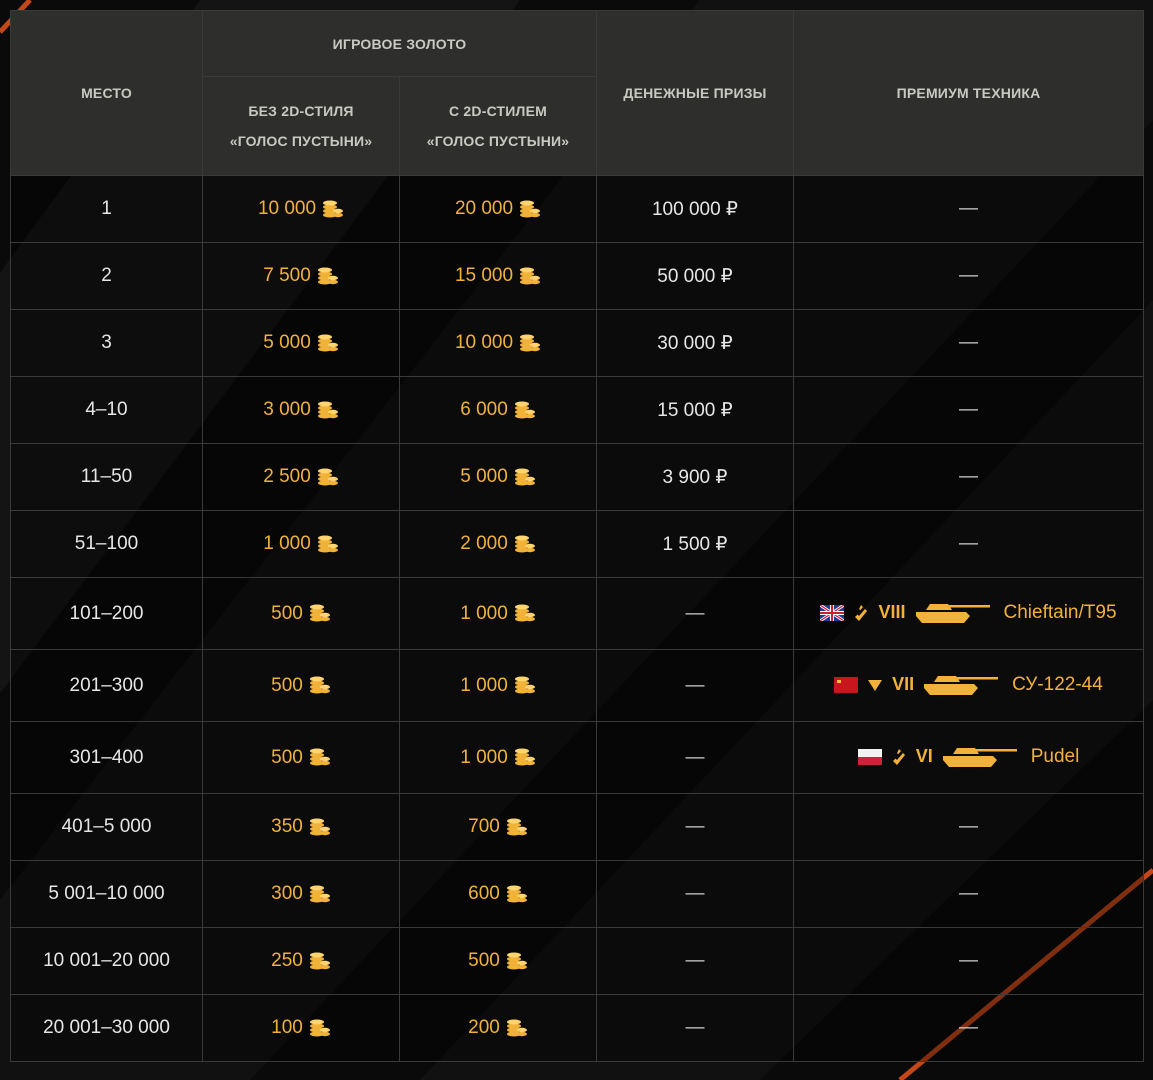  What do you see at coordinates (498, 276) in the screenshot?
I see `gold-with-style-cell: 15 000` at bounding box center [498, 276].